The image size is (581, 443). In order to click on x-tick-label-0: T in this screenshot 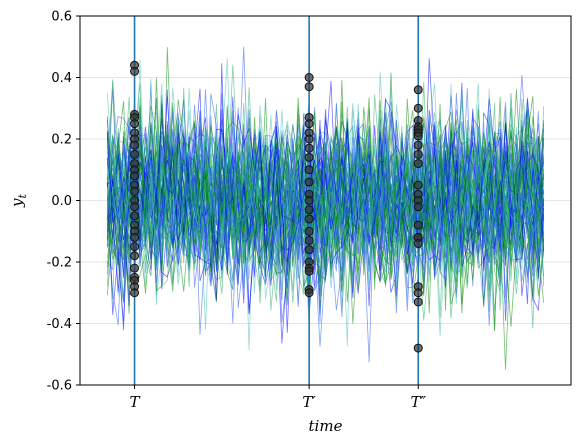, I will do `click(135, 402)`.